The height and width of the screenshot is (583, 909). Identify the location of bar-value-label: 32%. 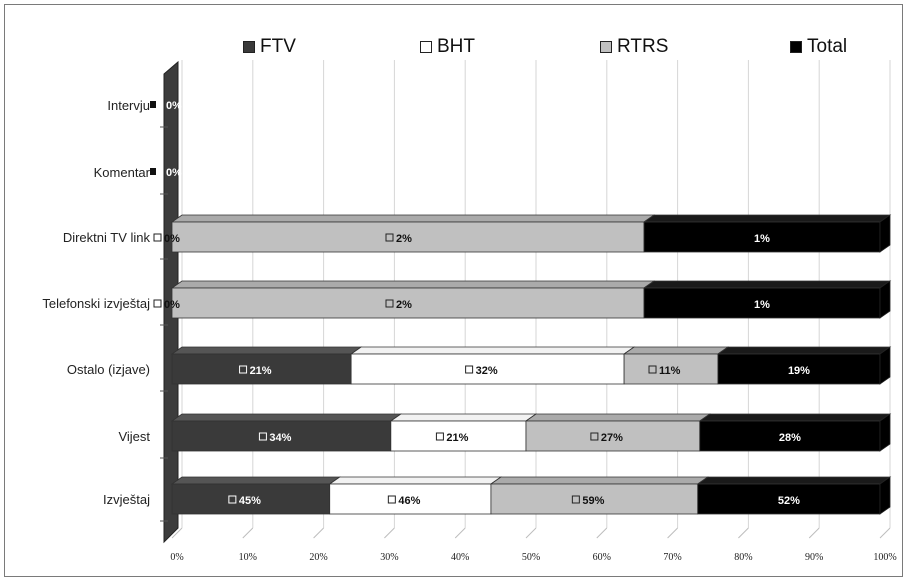
(487, 371).